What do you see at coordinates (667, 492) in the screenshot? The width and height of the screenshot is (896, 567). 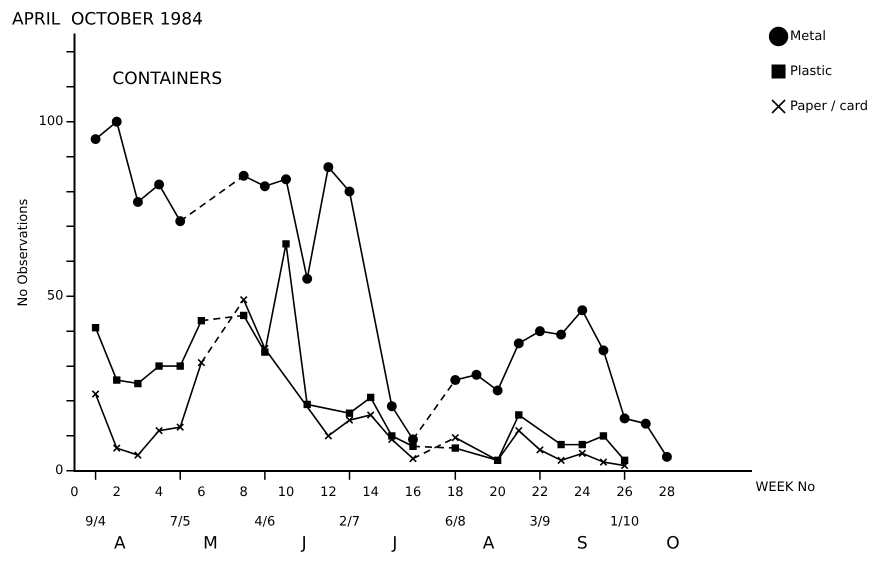 I see `x-tick-label: 28` at bounding box center [667, 492].